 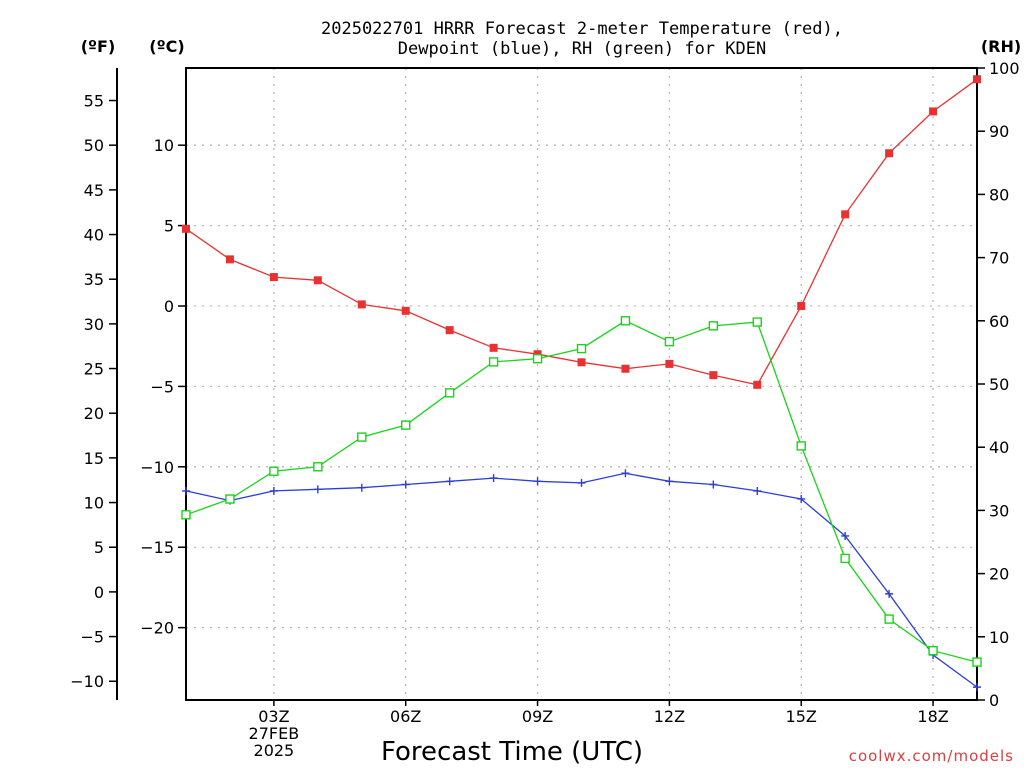 What do you see at coordinates (157, 547) in the screenshot?
I see `celsius-tick-label: −15` at bounding box center [157, 547].